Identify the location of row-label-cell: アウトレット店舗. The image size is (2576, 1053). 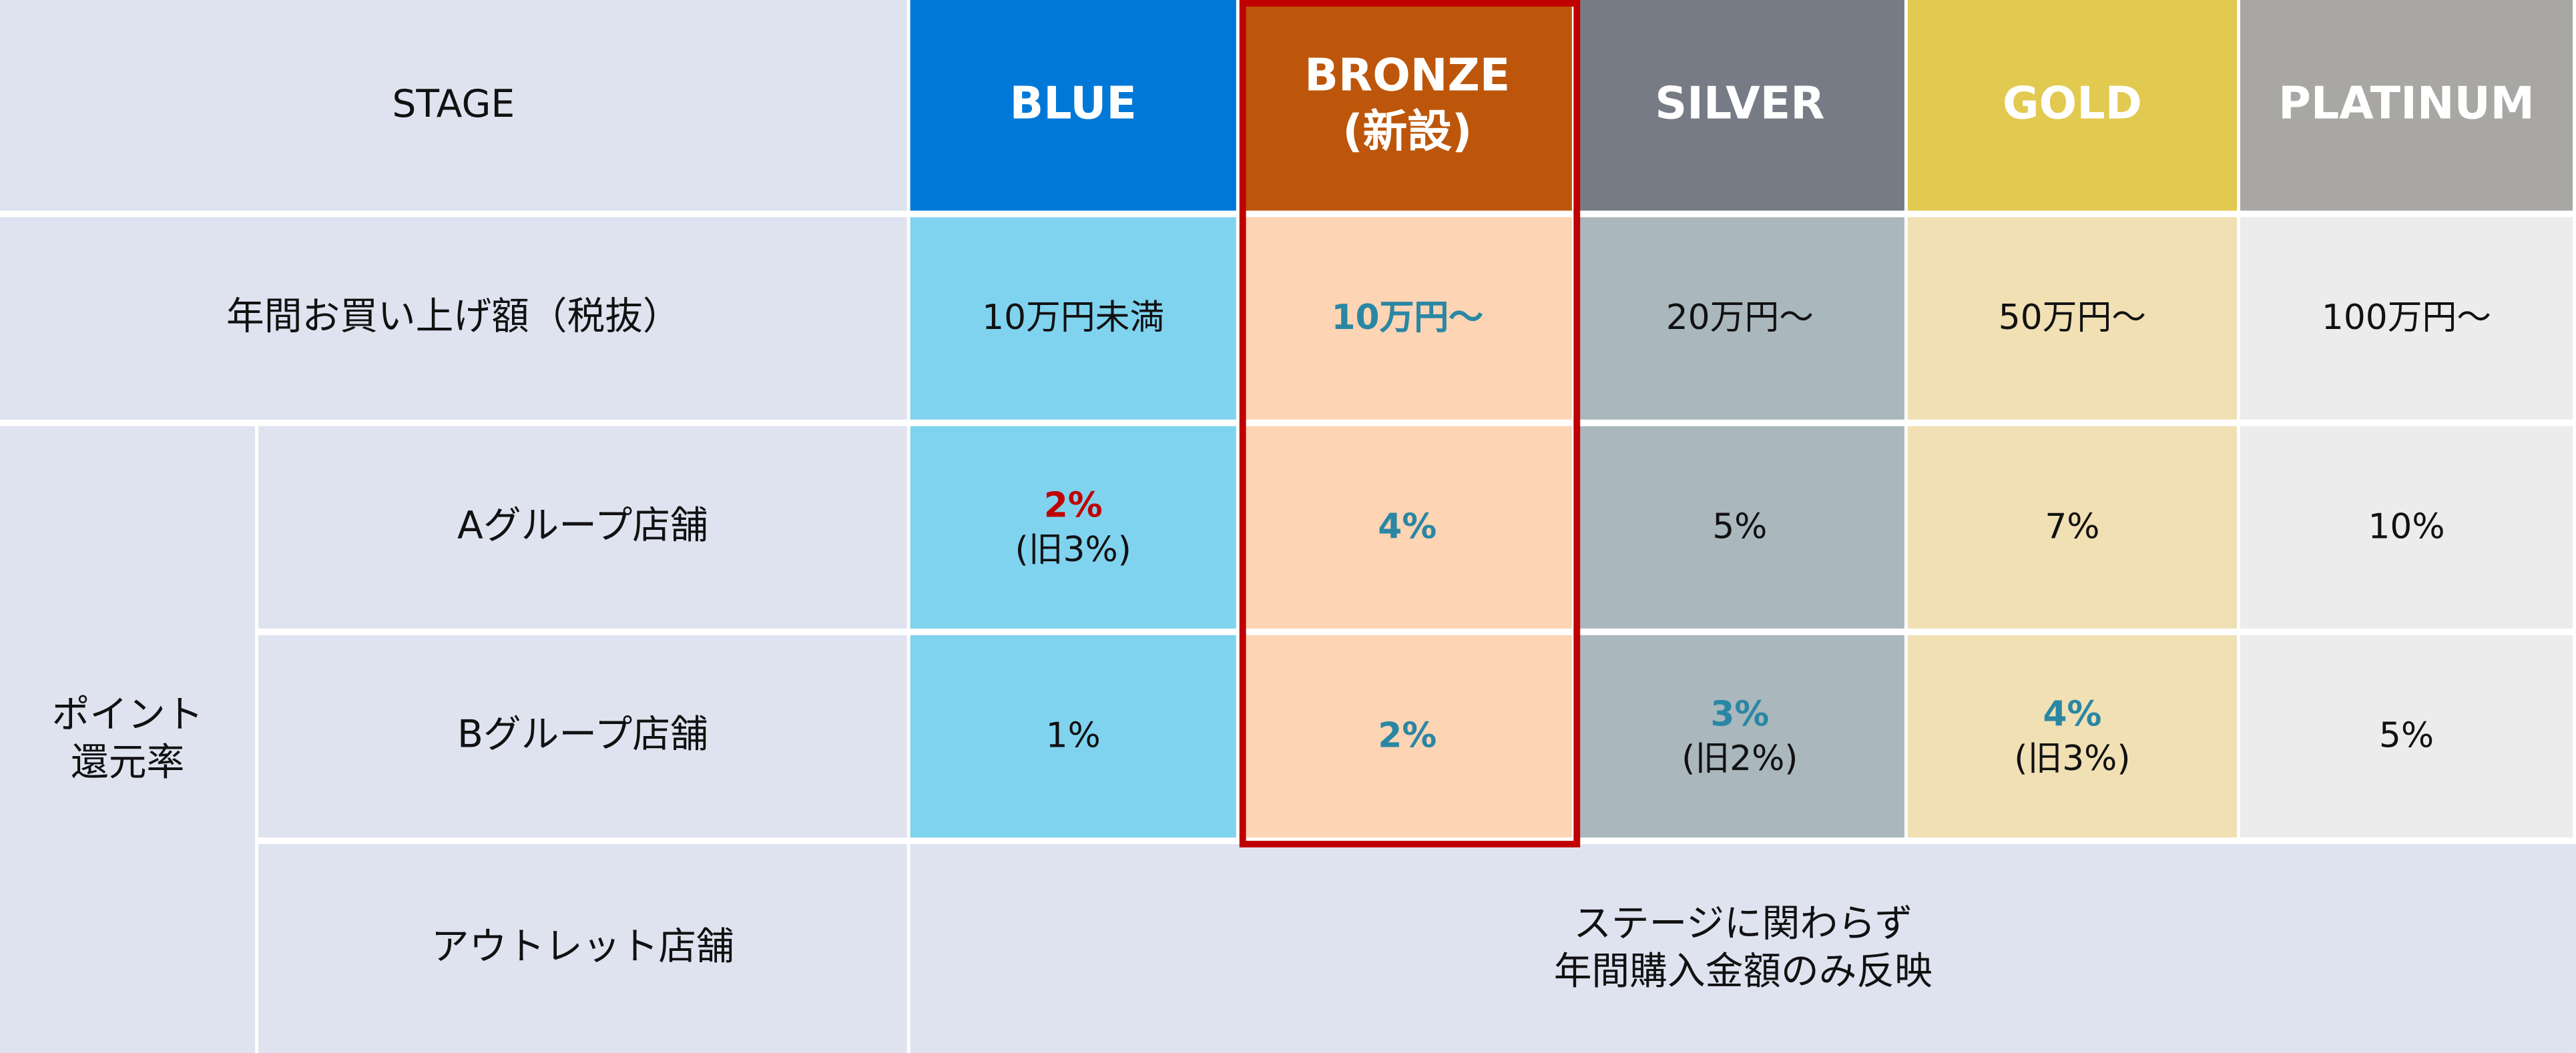
(582, 948).